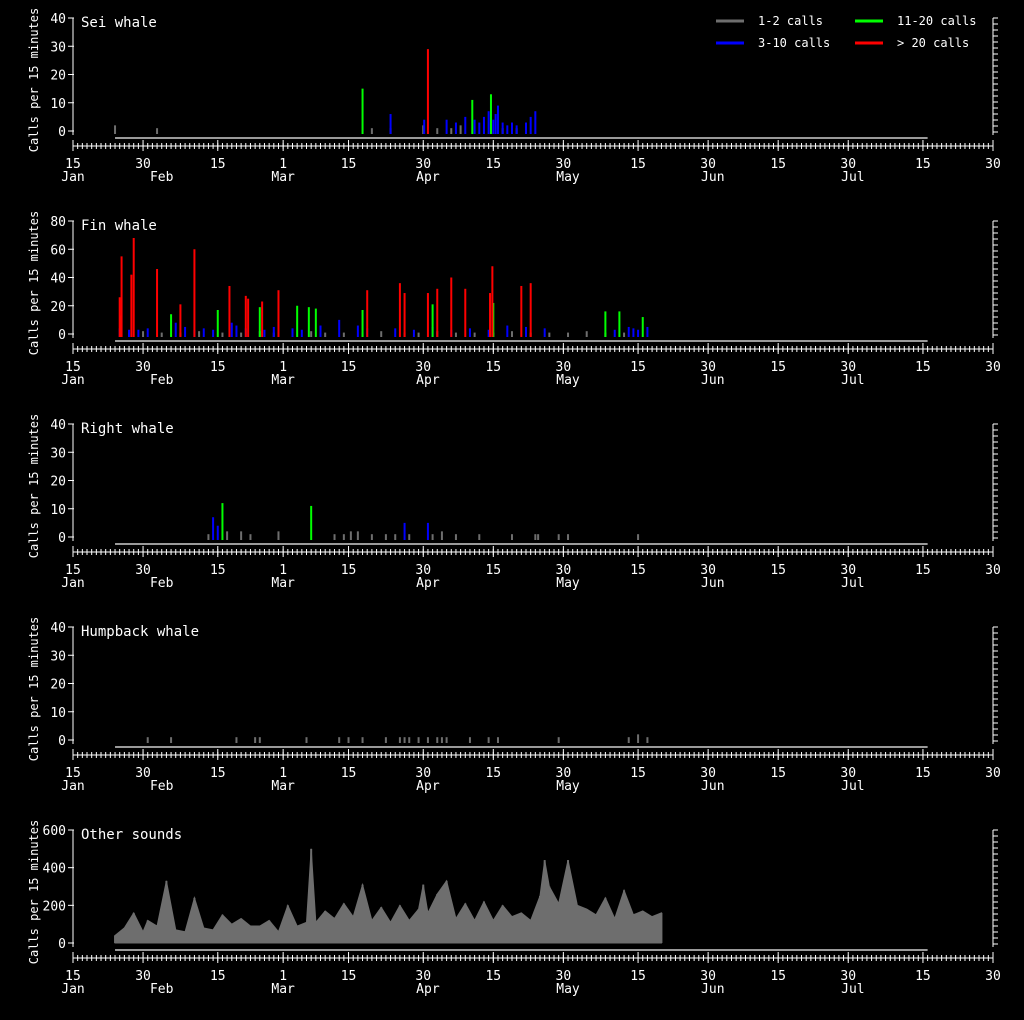 The height and width of the screenshot is (1020, 1024). I want to click on y-tick-label: 200, so click(54, 906).